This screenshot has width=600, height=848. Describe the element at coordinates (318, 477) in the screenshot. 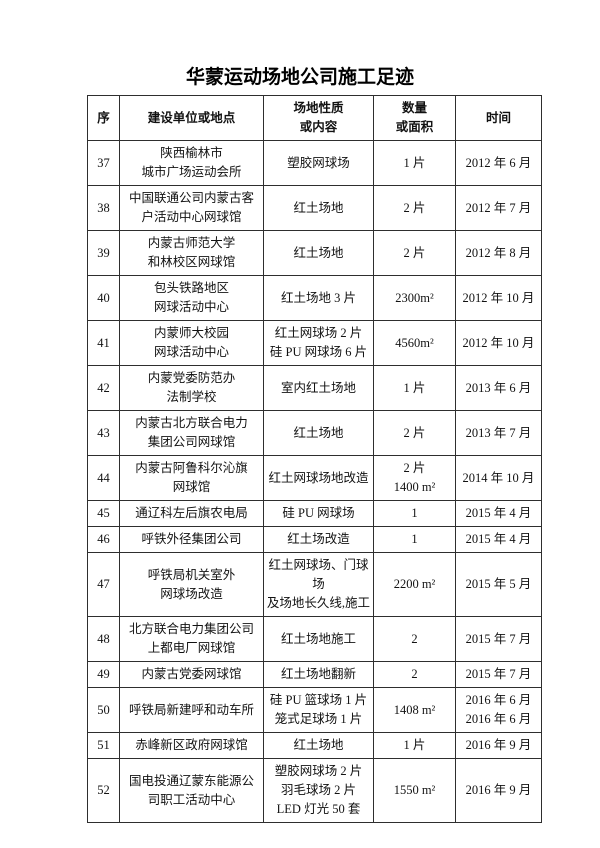

I see `cell-line: 红土网球场地改造` at that location.